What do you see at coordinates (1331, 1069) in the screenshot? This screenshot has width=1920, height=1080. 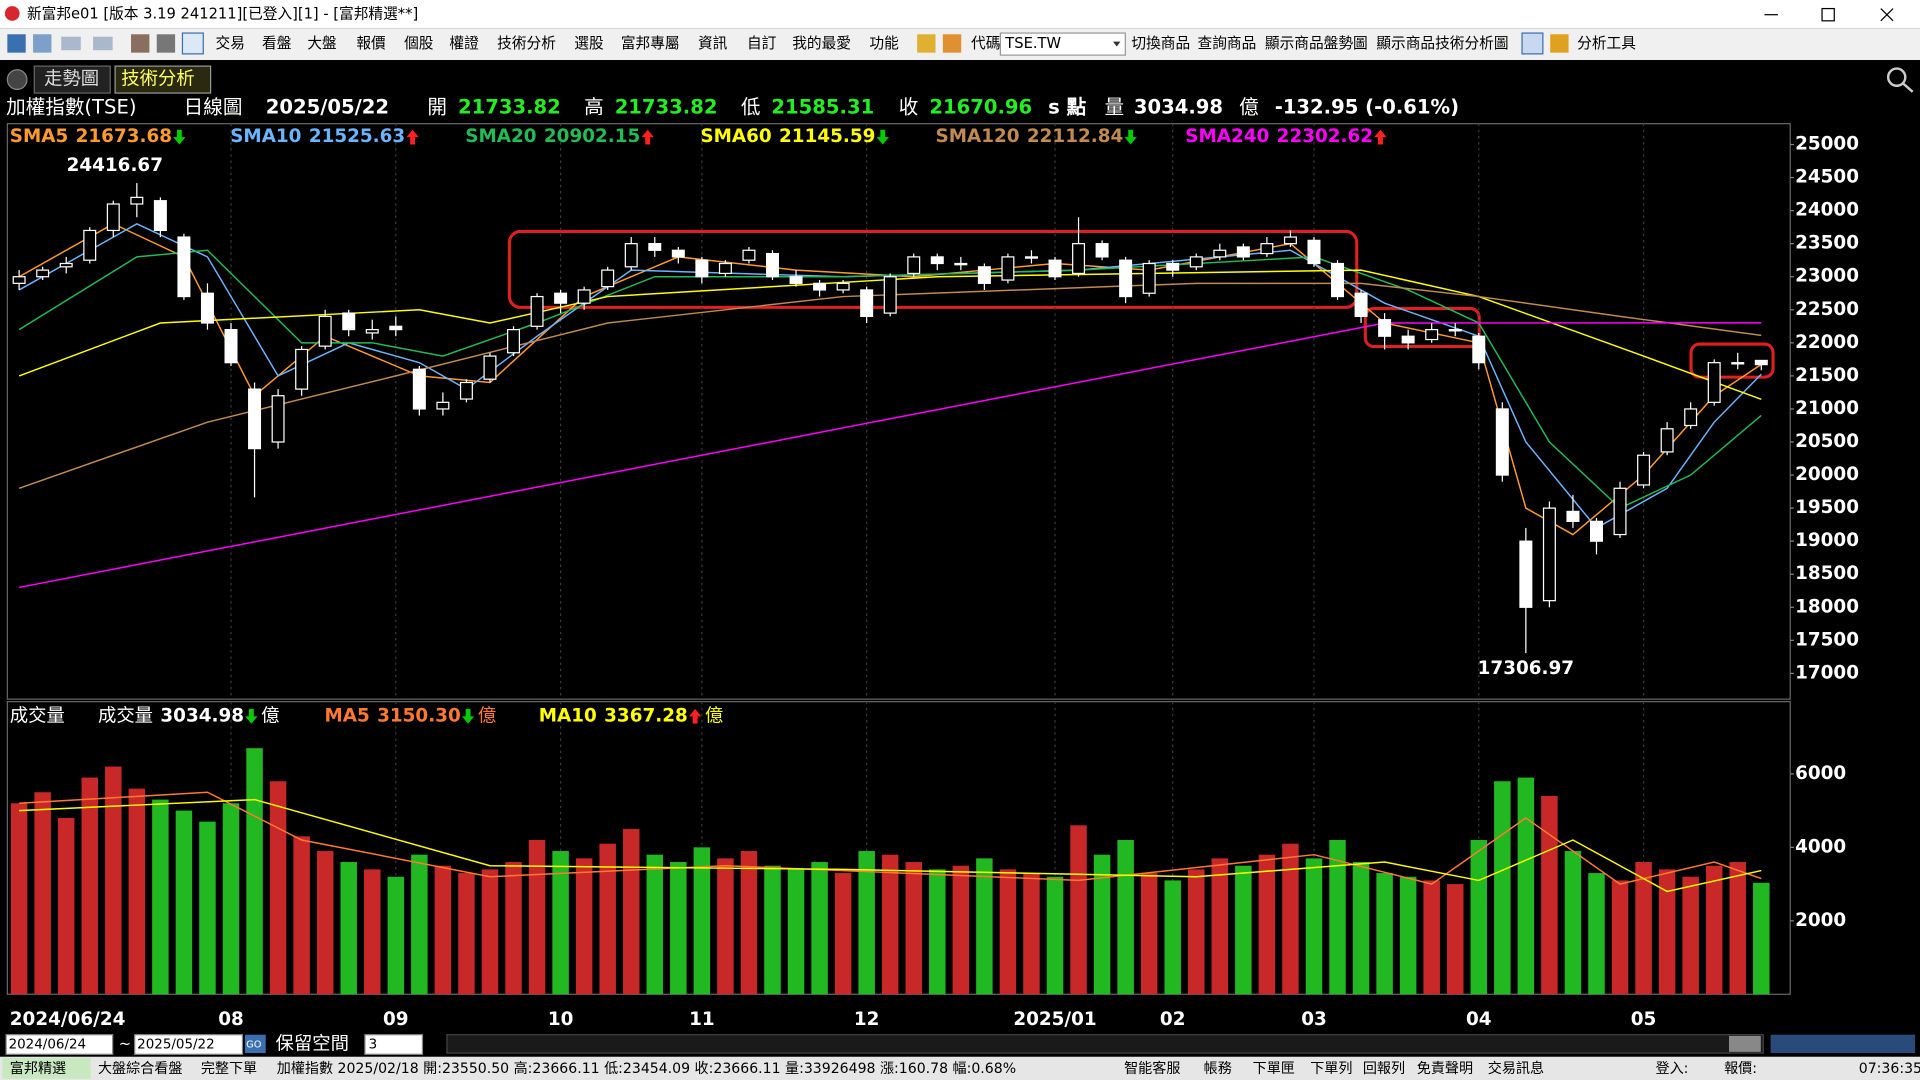 I see `status-button: 下單列` at bounding box center [1331, 1069].